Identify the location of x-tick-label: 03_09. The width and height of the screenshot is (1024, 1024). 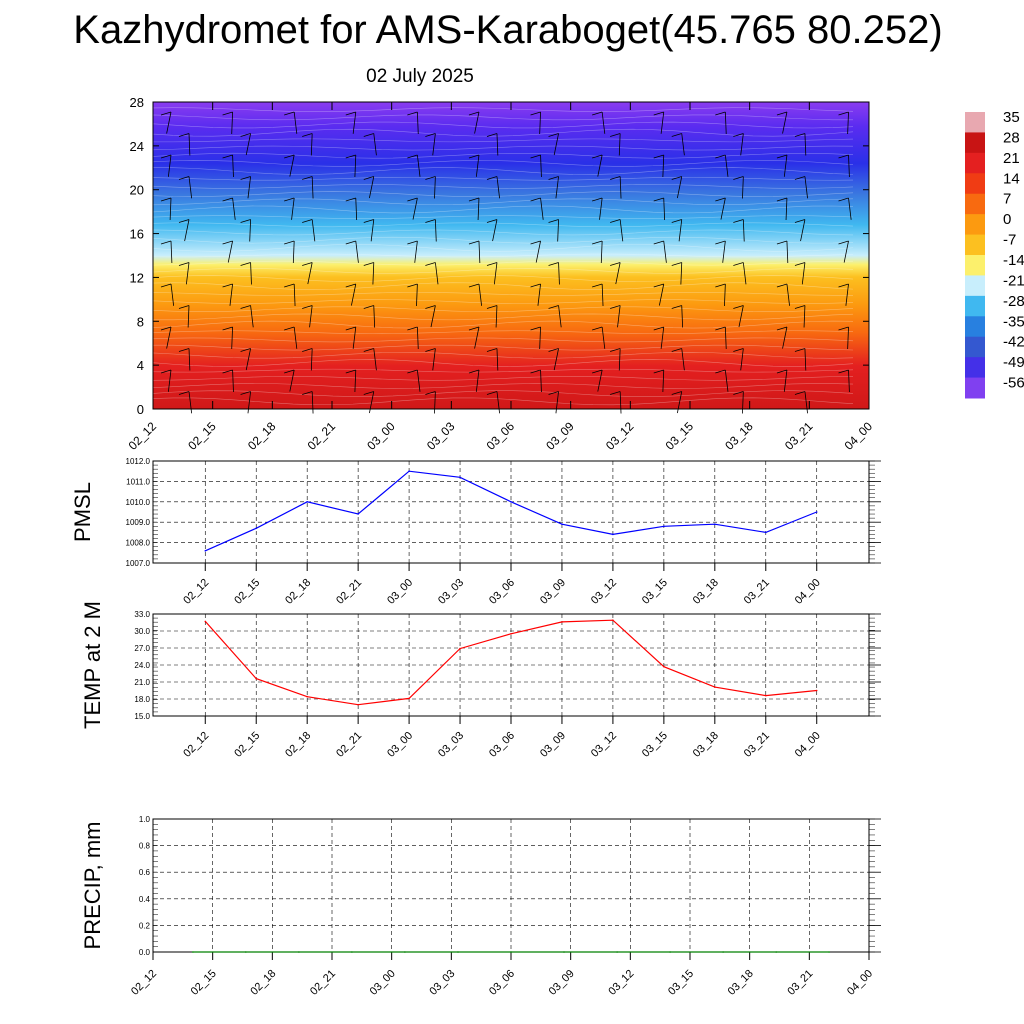
(553, 592).